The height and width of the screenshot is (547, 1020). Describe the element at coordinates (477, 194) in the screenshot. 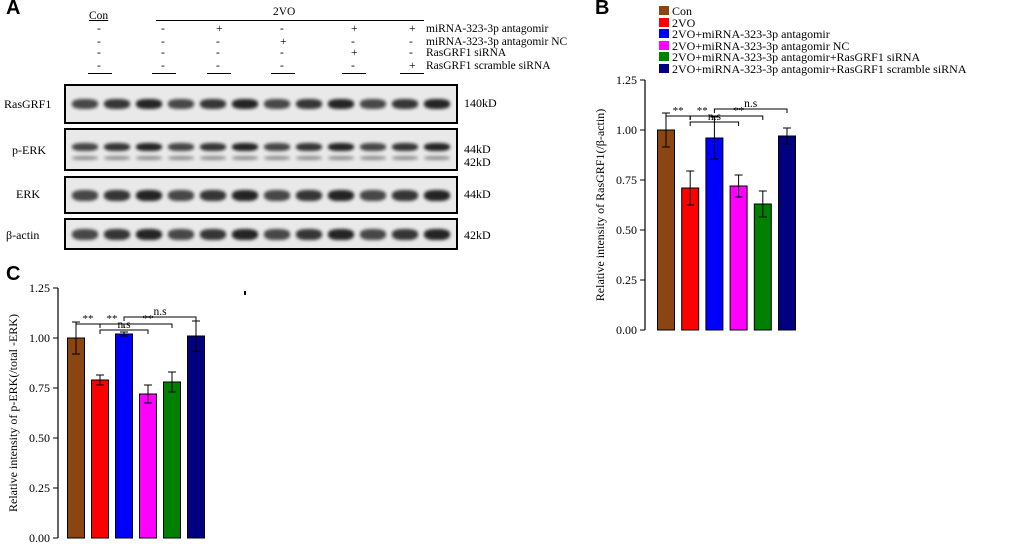

I see `kd-erk: 44kD` at that location.